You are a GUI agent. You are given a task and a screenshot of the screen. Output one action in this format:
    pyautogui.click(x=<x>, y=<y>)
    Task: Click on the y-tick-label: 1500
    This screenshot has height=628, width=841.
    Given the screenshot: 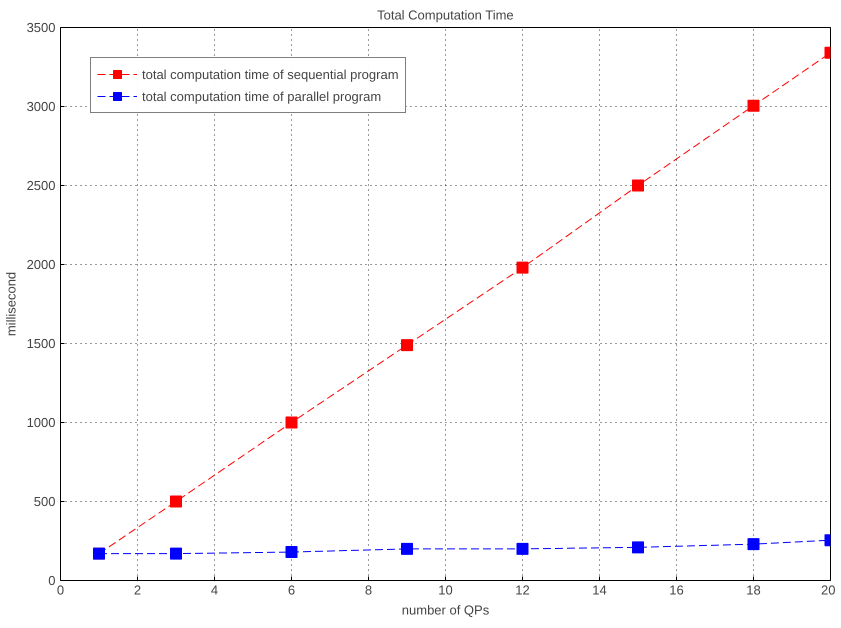 What is the action you would take?
    pyautogui.click(x=41, y=343)
    